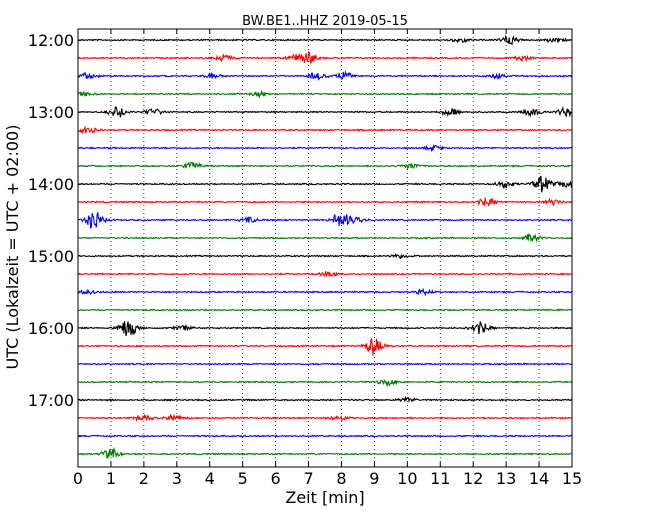  Describe the element at coordinates (324, 497) in the screenshot. I see `x-axis-label: Zeit [min]` at that location.